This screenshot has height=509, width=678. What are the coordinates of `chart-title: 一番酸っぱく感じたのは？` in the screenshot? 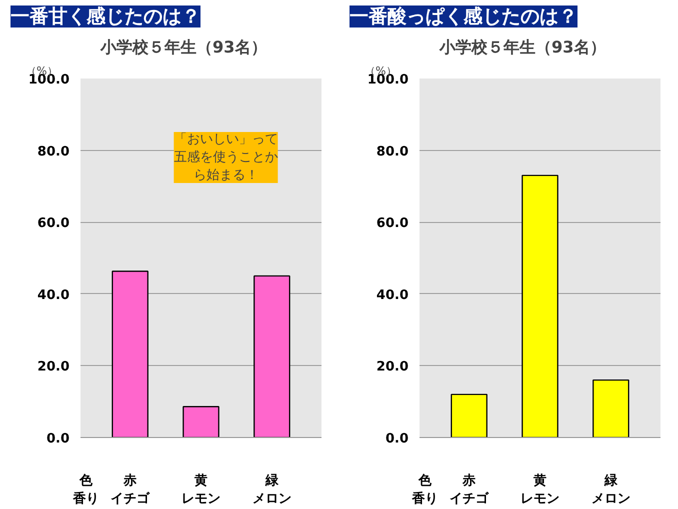 It's located at (464, 17).